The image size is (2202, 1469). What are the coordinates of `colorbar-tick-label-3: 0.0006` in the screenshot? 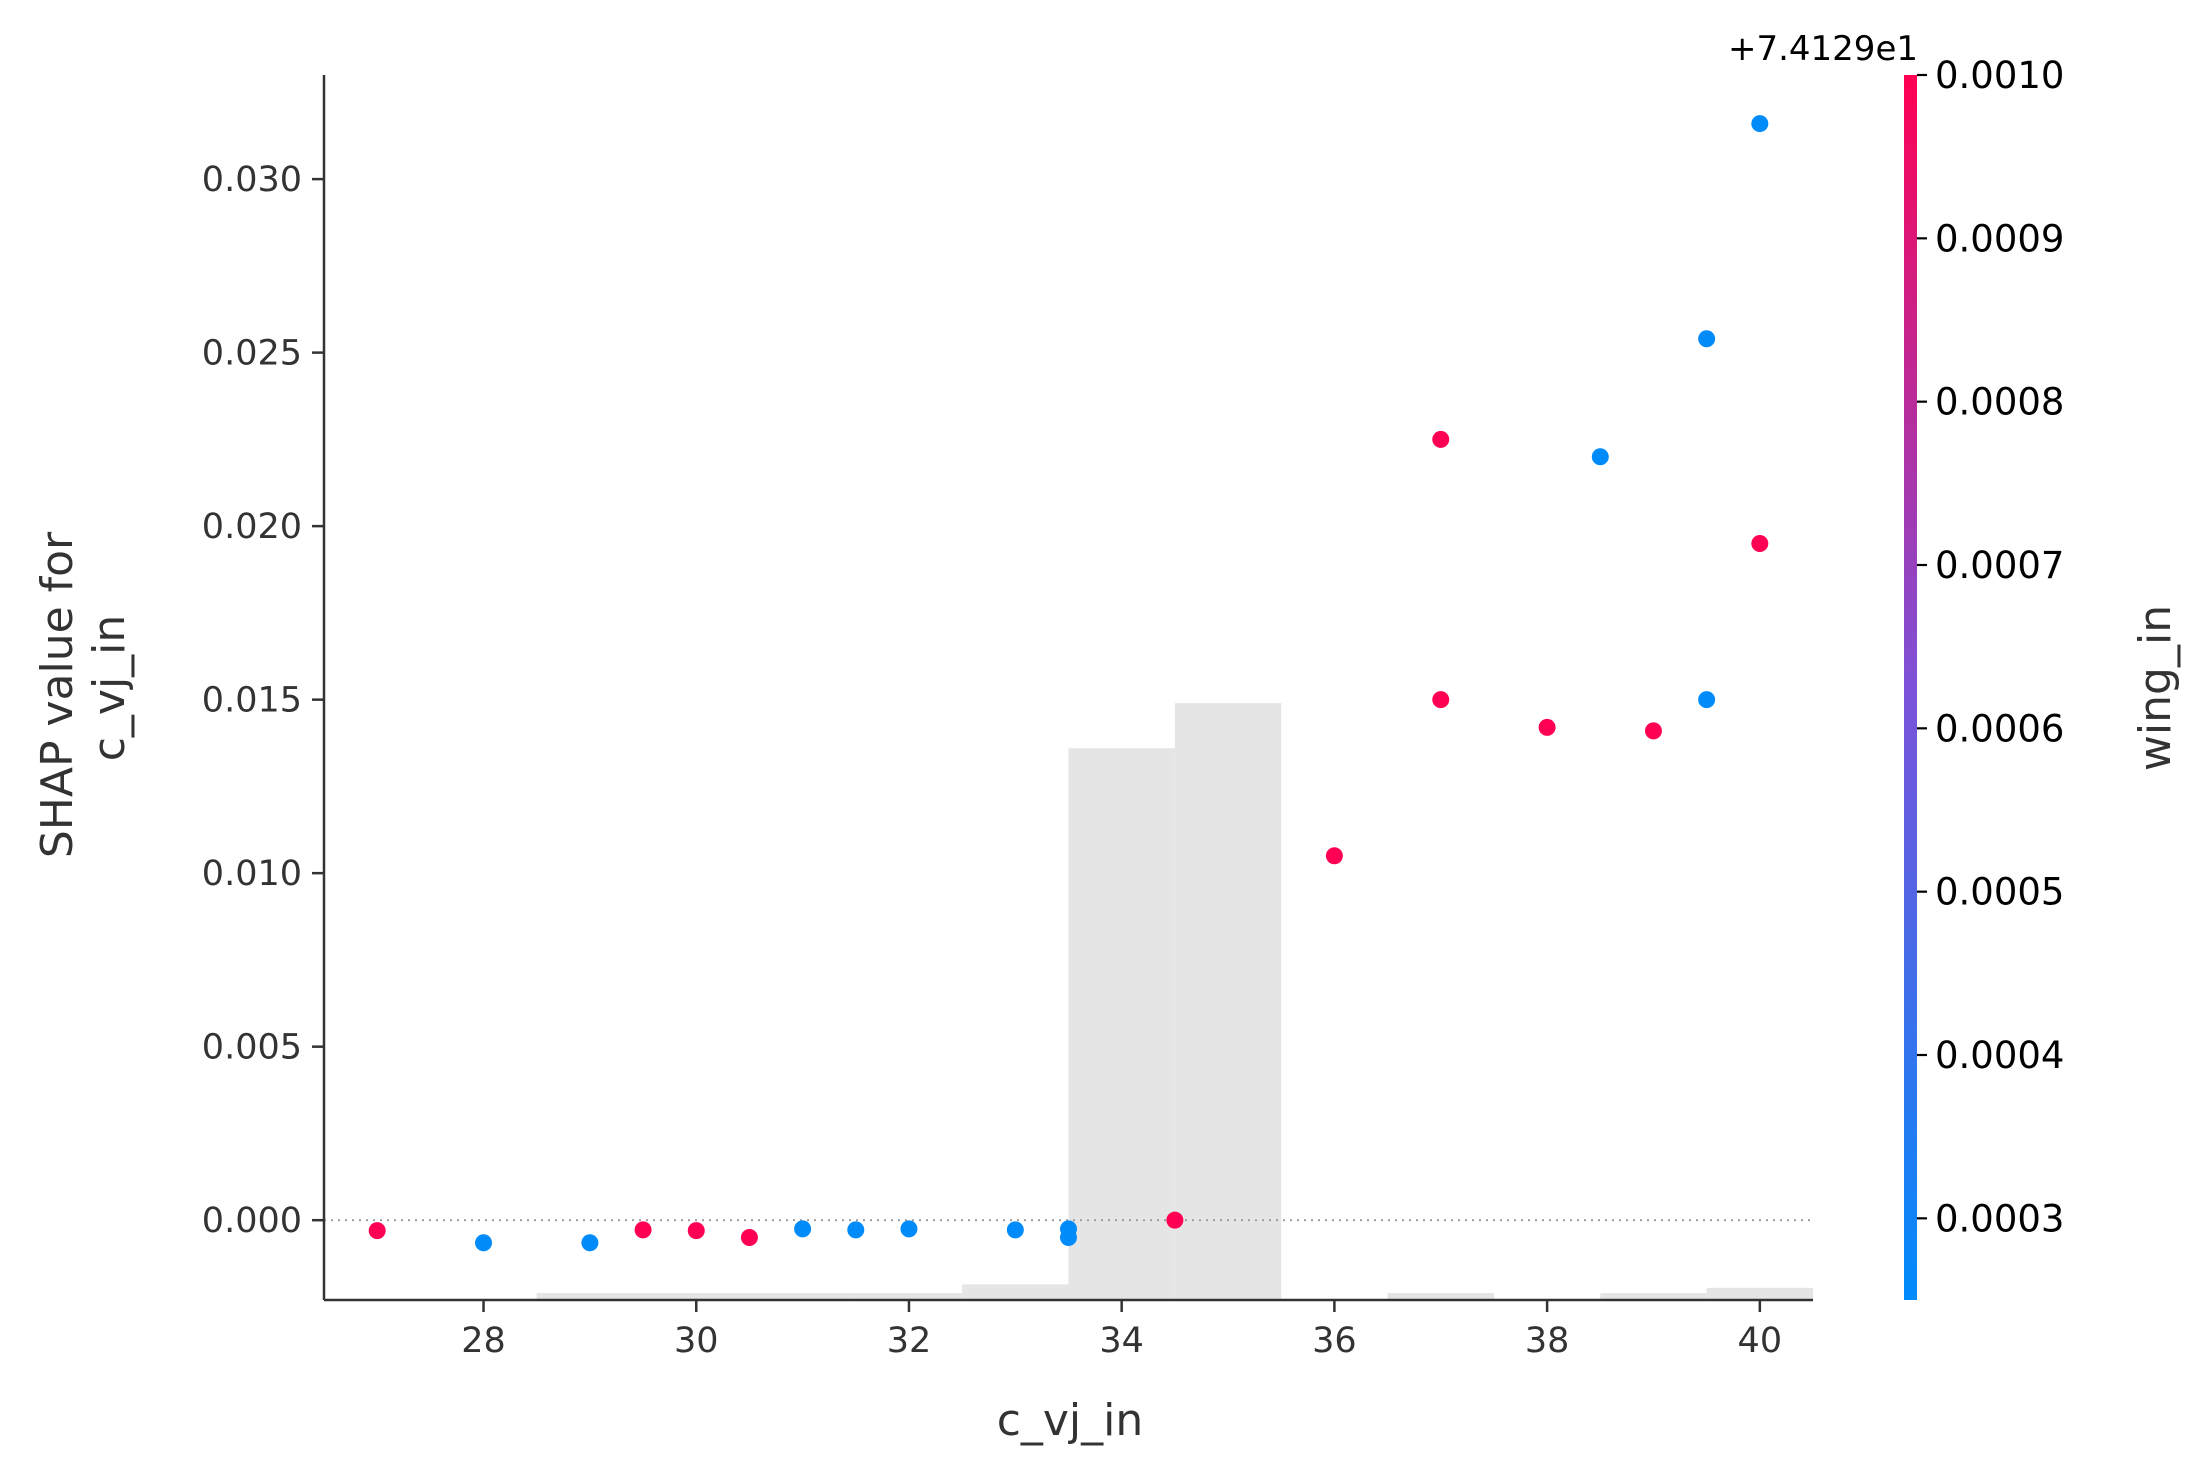 It's located at (1999, 728).